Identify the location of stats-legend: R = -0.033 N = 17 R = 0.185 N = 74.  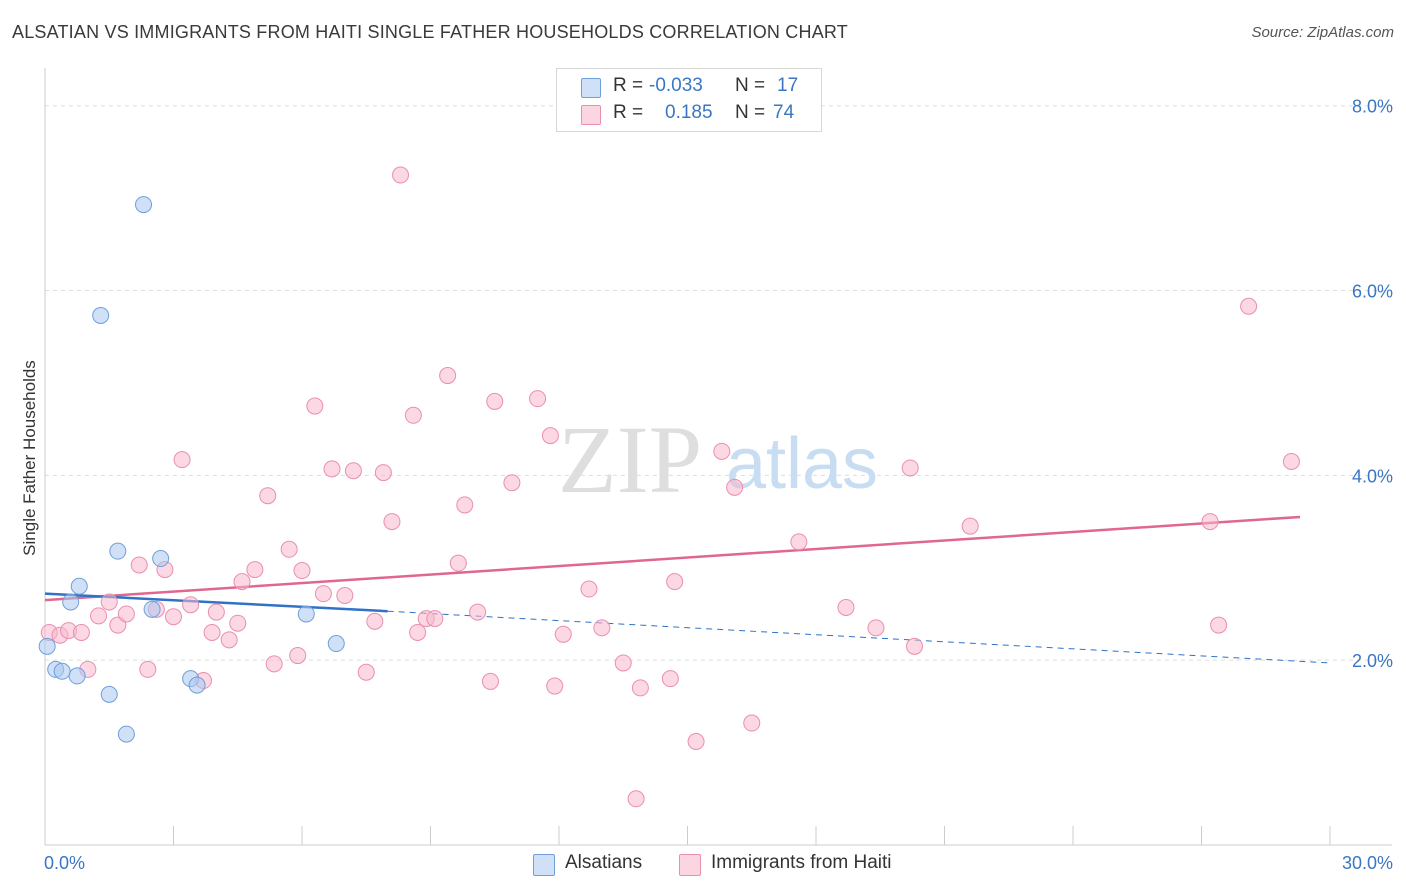
(689, 100).